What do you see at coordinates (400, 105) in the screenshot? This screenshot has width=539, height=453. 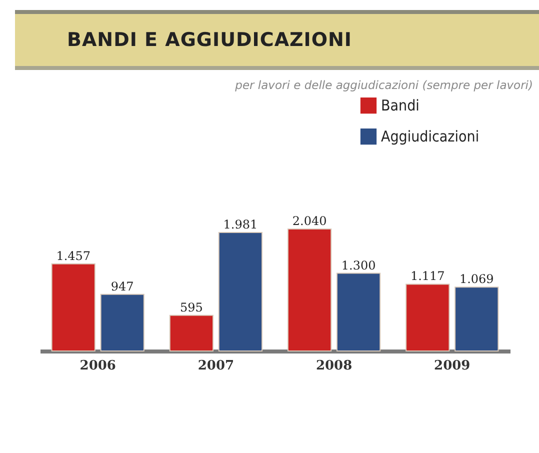 I see `legend-label: Bandi` at bounding box center [400, 105].